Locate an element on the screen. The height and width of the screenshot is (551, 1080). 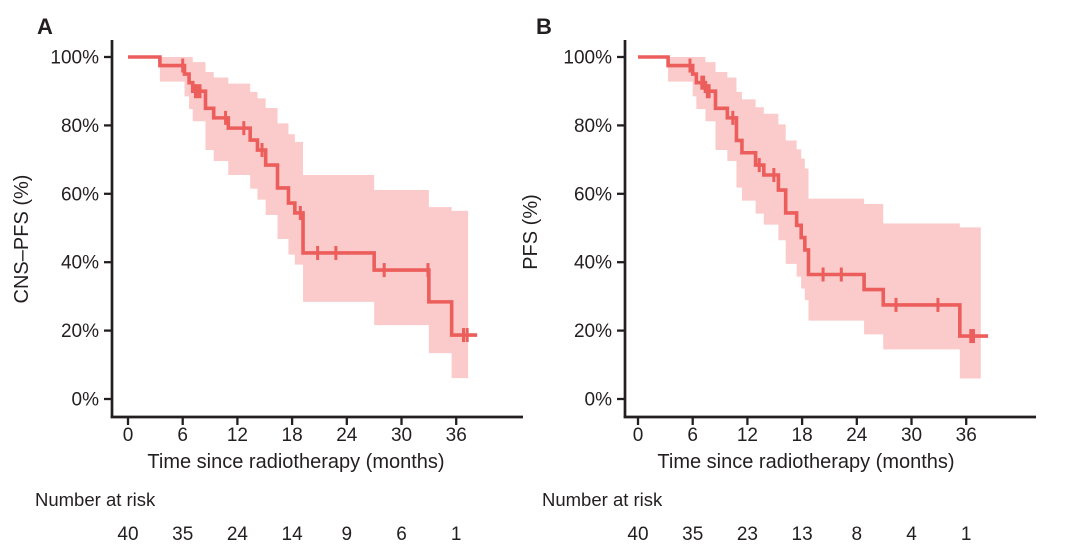
risk-count: 9 is located at coordinates (347, 534).